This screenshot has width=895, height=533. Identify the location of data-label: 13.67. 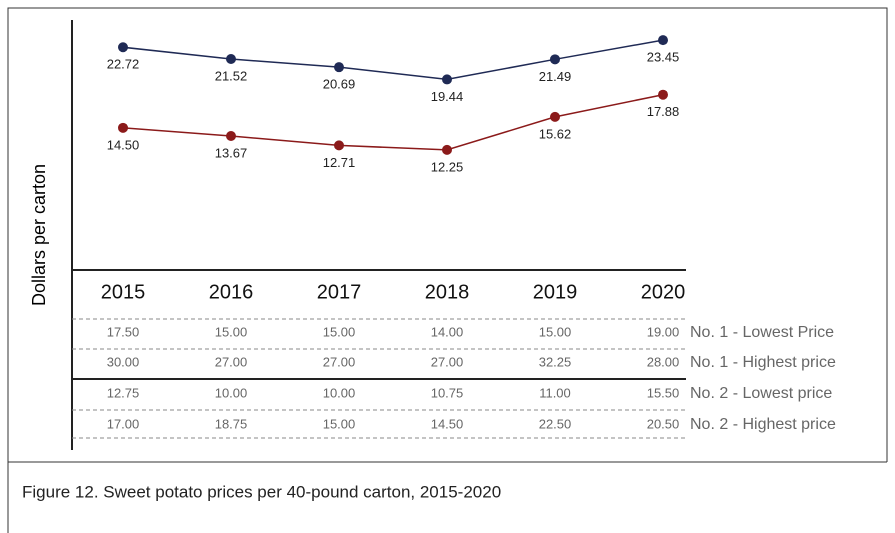
(231, 152).